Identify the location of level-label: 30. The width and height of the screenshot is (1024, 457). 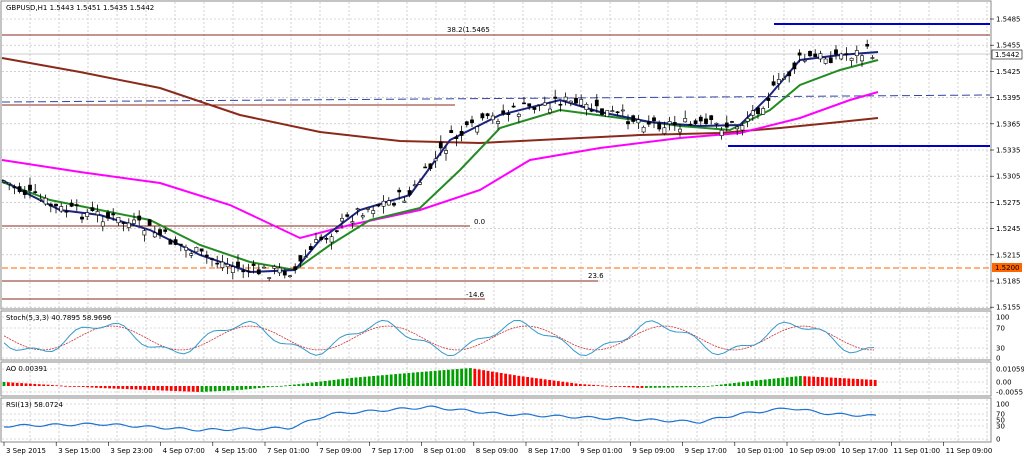
(1000, 349).